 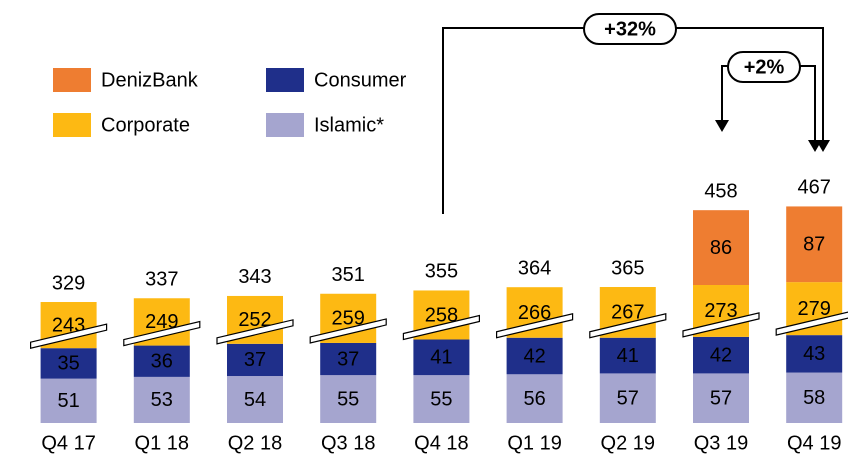 What do you see at coordinates (814, 443) in the screenshot?
I see `x-tick-label: Q4 19` at bounding box center [814, 443].